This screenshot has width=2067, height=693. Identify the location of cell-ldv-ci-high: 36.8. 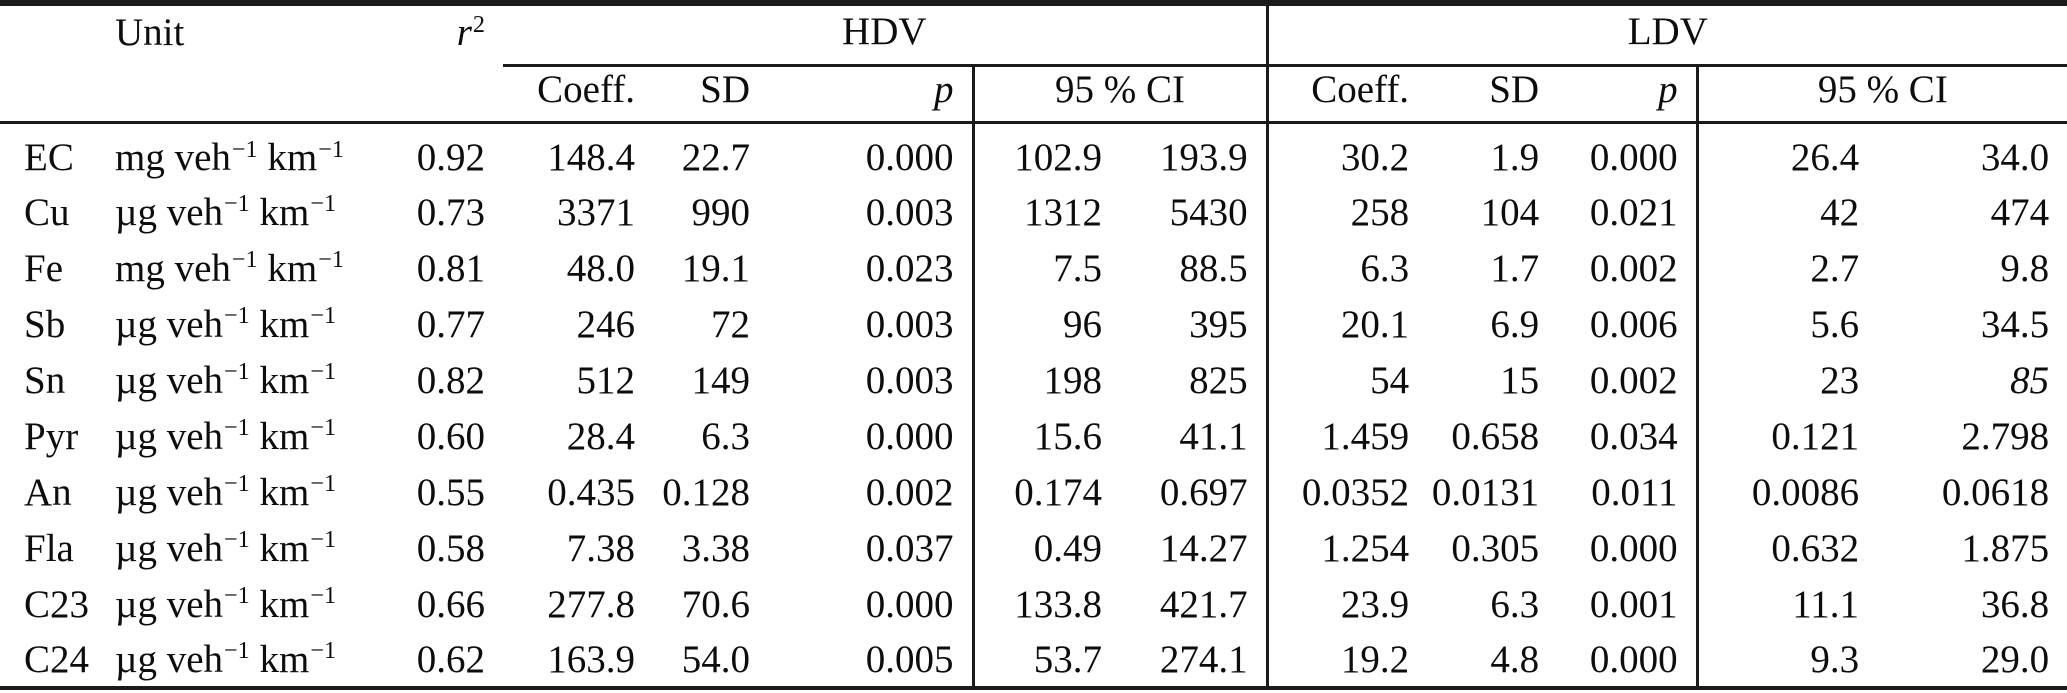
(2015, 604).